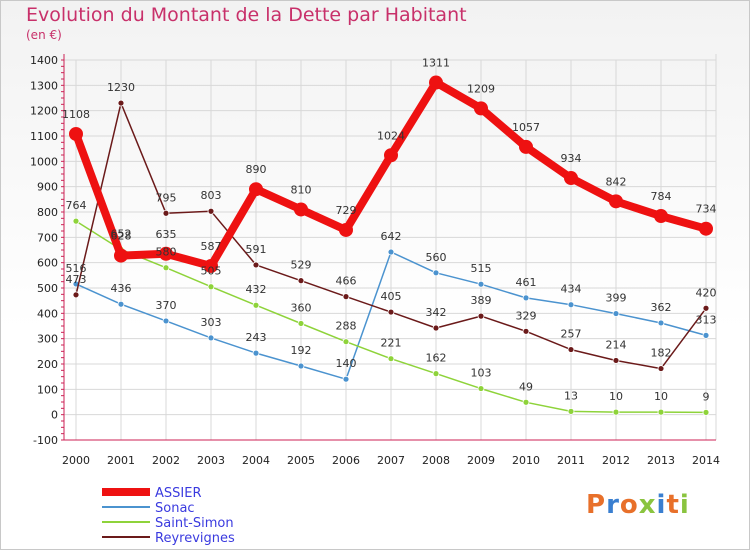  Describe the element at coordinates (346, 326) in the screenshot. I see `data-label: 288` at that location.